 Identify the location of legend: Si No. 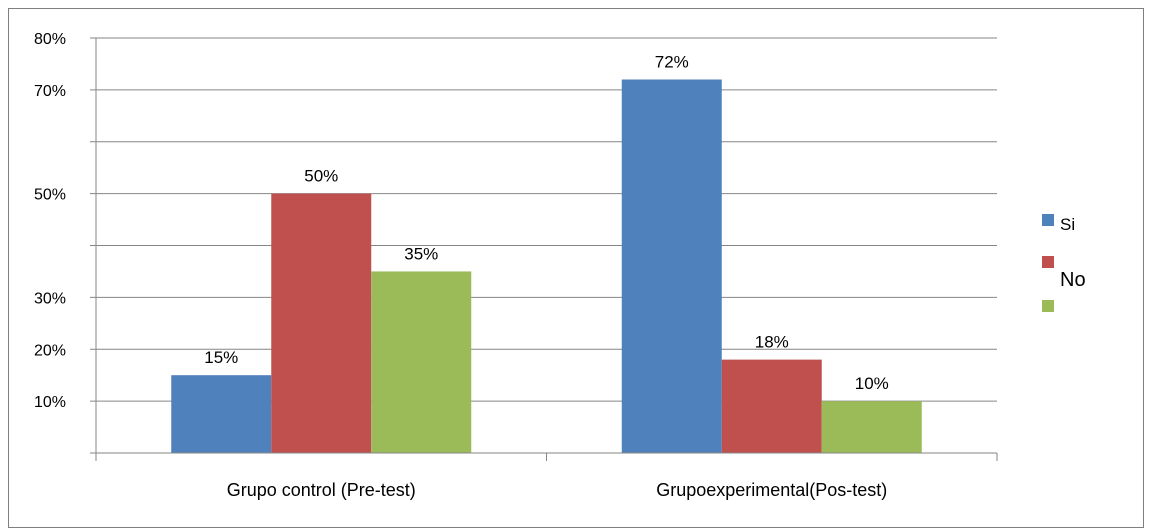
(1064, 263).